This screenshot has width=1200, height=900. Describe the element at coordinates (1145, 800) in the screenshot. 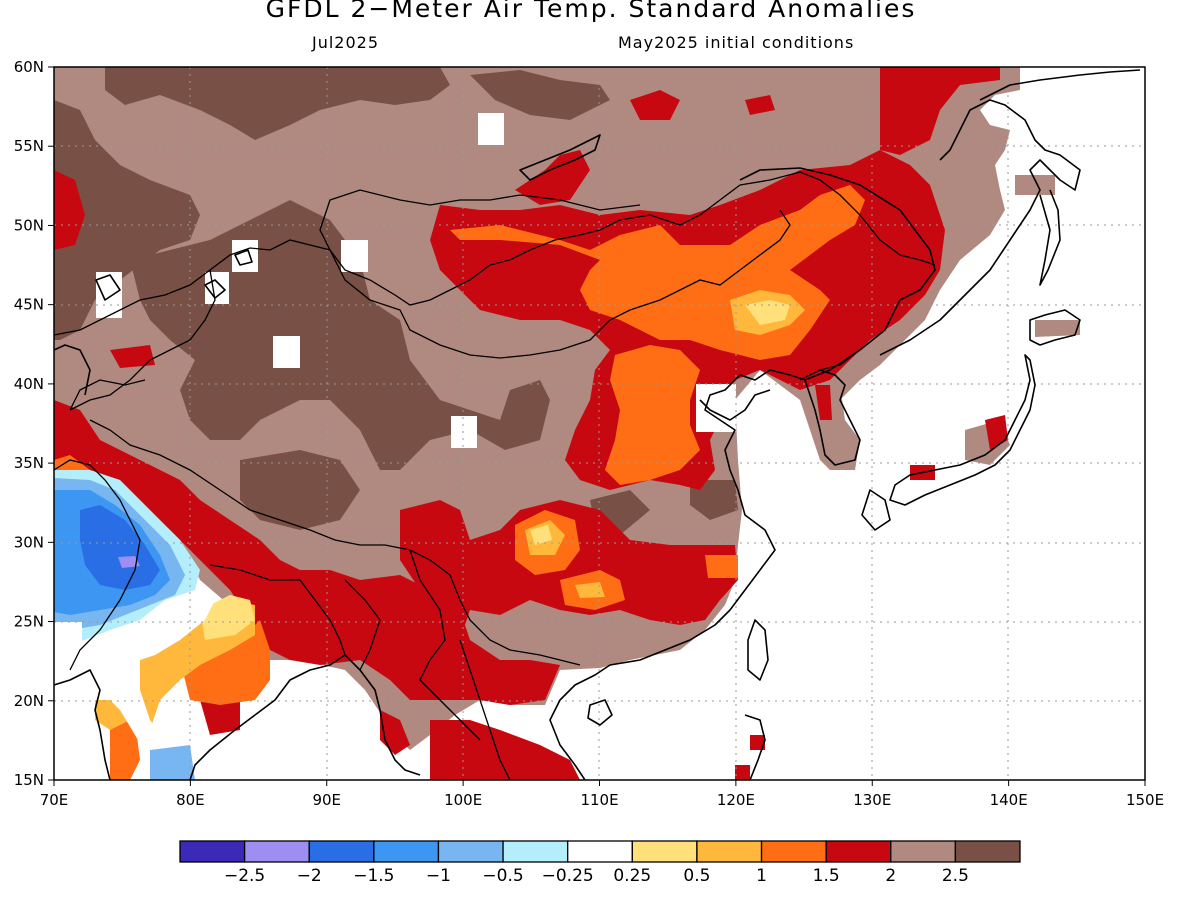

I see `x-tick-label: 150E` at that location.